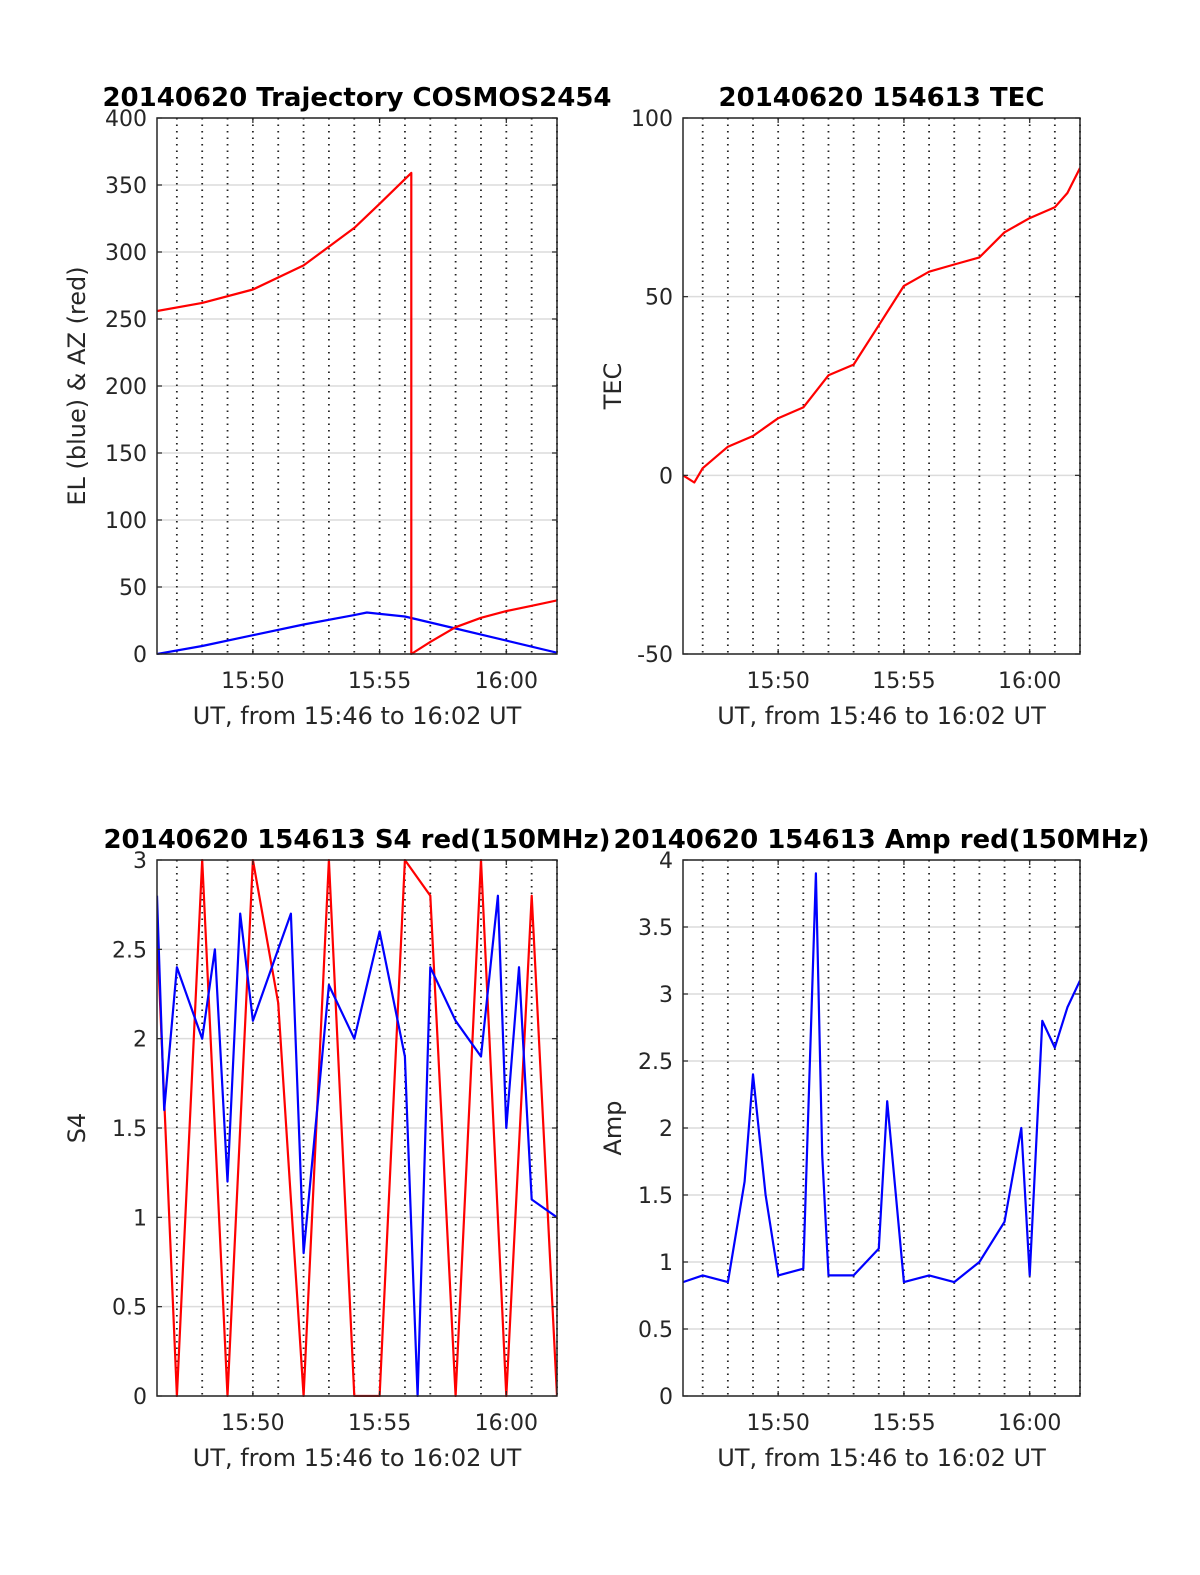  I want to click on chart-title: 20140620 154613 S4 red(150MHz), so click(356, 840).